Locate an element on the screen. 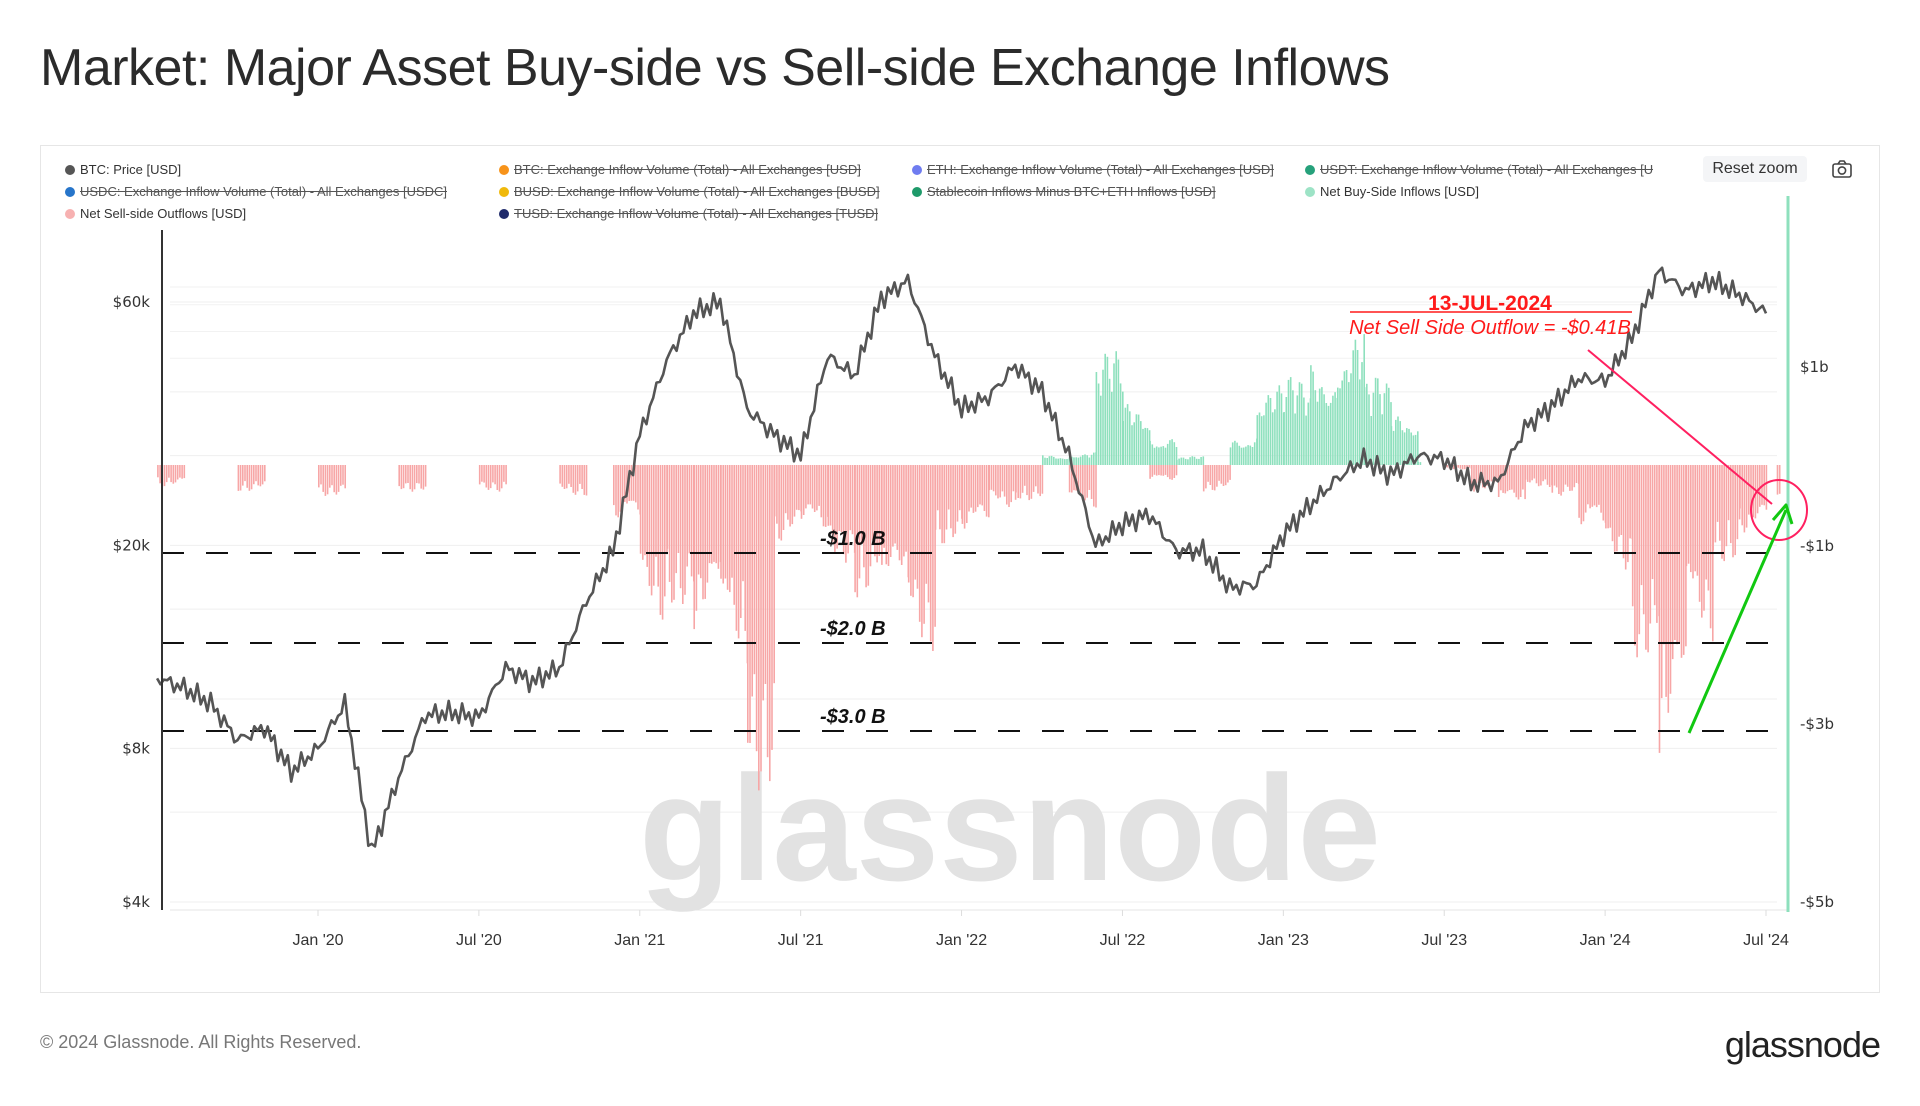 This screenshot has height=1106, width=1920. legend-item: Net Buy-Side Inflows [USD] is located at coordinates (1392, 192).